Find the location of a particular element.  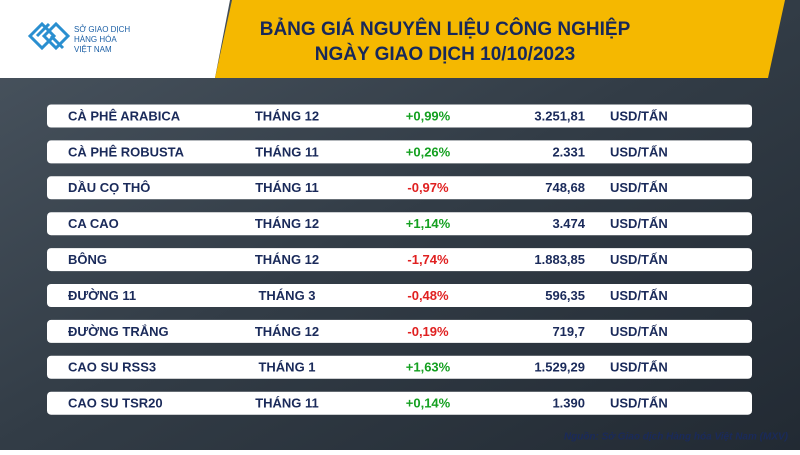

price: 719,7 is located at coordinates (568, 331).